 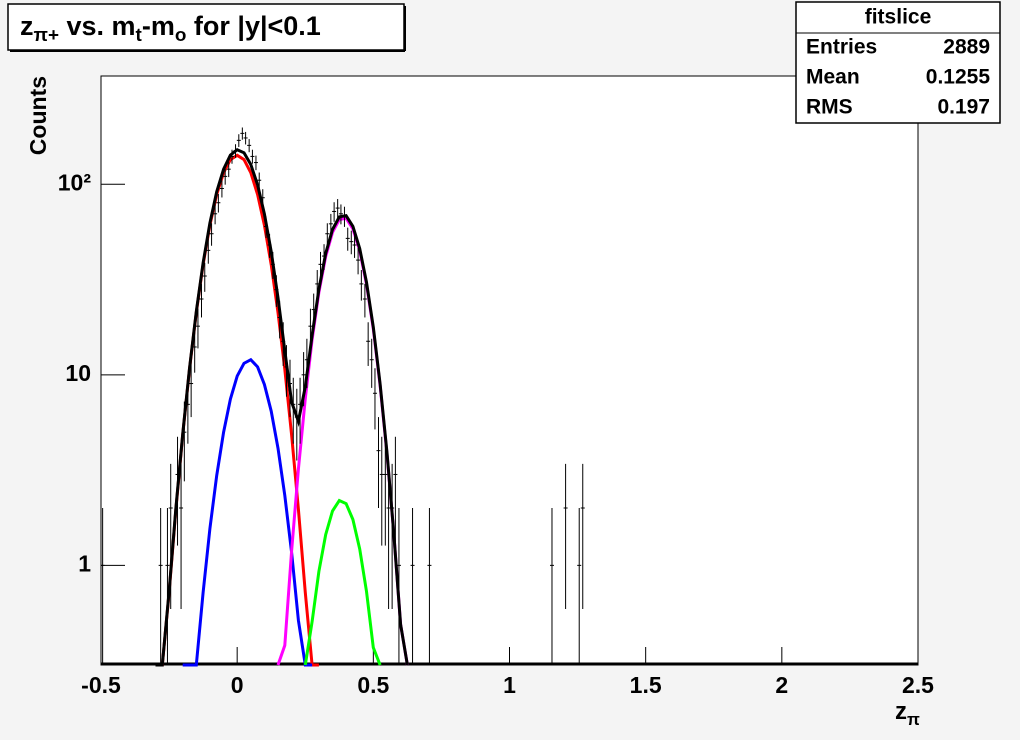 What do you see at coordinates (38, 115) in the screenshot?
I see `y-axis-label: Counts` at bounding box center [38, 115].